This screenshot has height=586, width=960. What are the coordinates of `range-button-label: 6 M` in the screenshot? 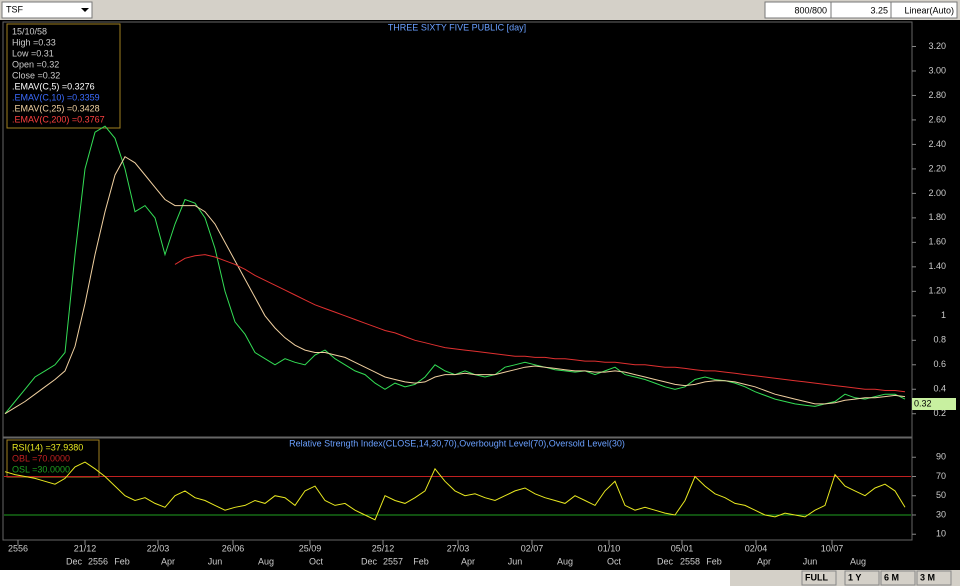 It's located at (891, 577).